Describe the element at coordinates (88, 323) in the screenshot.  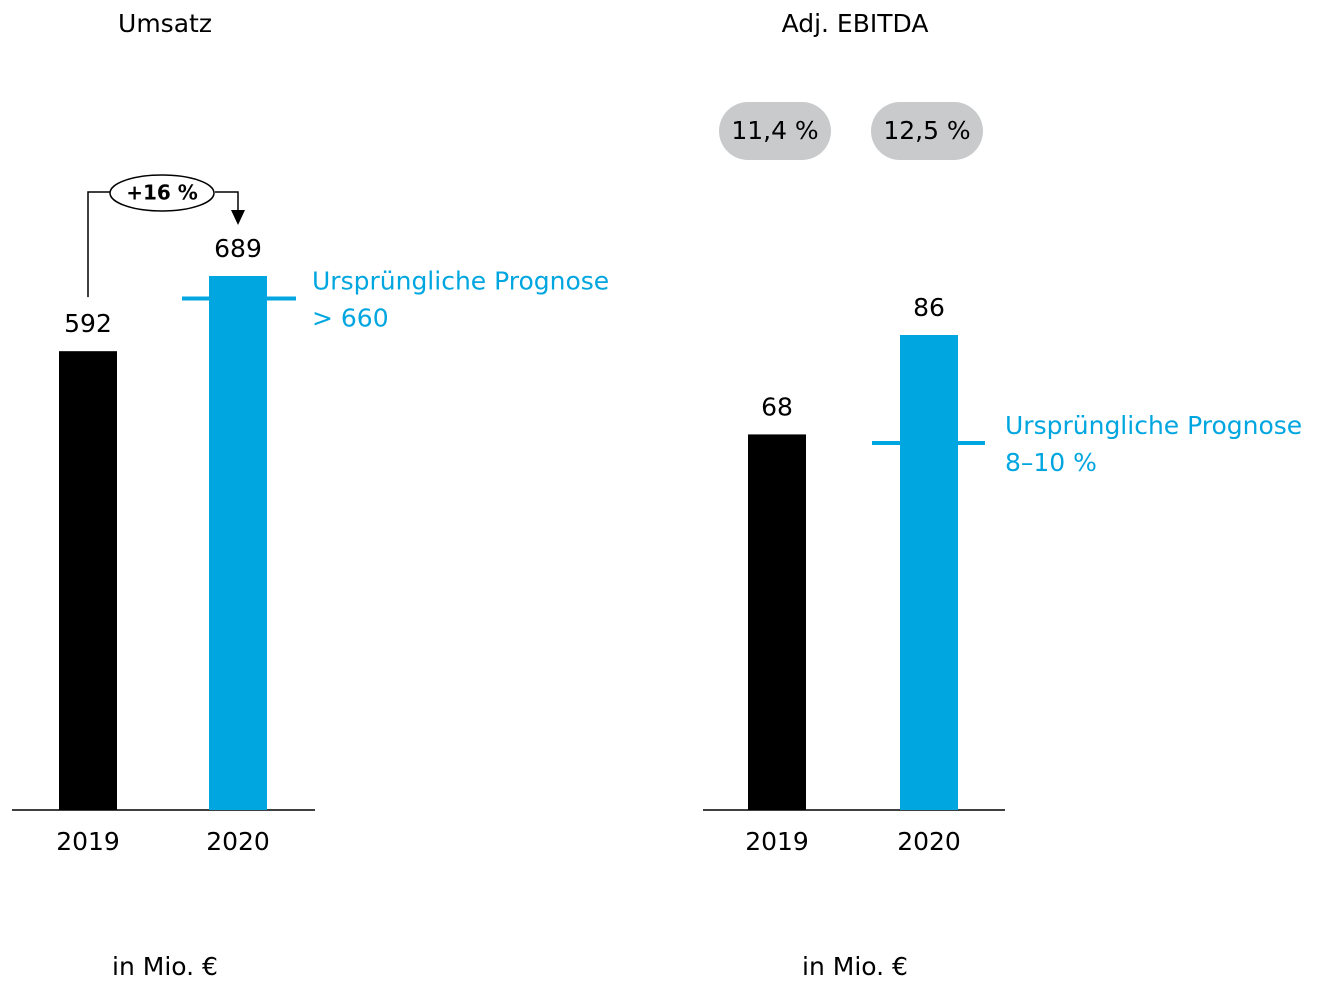
I see `value-label: 592` at that location.